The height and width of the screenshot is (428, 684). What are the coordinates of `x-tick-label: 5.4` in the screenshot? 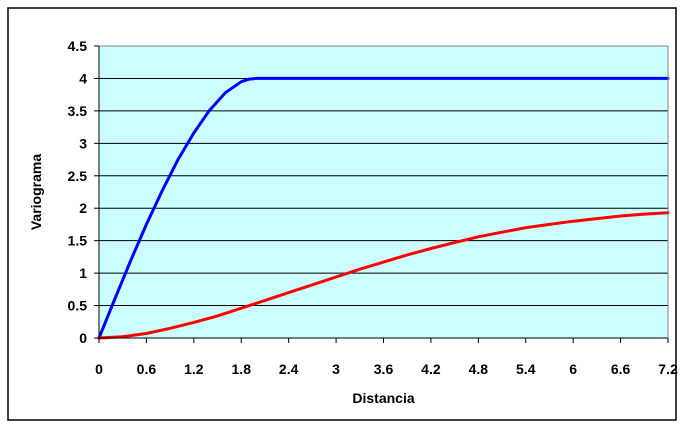 It's located at (526, 369).